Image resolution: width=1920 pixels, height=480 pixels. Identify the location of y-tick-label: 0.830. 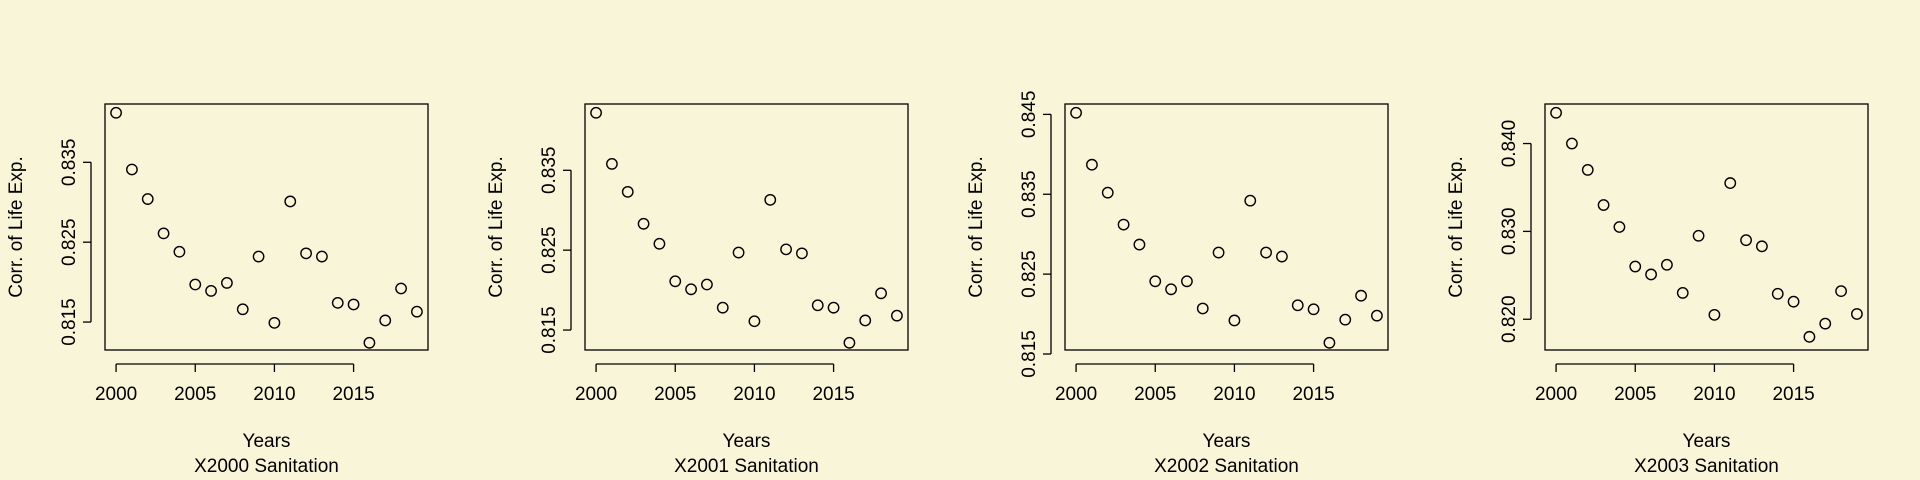
(1509, 232).